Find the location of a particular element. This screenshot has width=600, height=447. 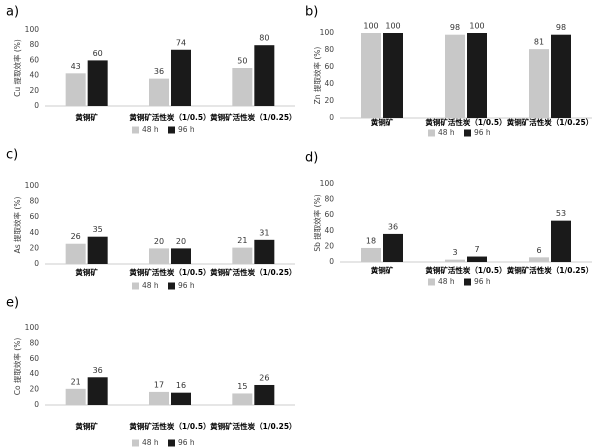

y-axis-label: Cu 提取效率 (%) is located at coordinates (17, 68).